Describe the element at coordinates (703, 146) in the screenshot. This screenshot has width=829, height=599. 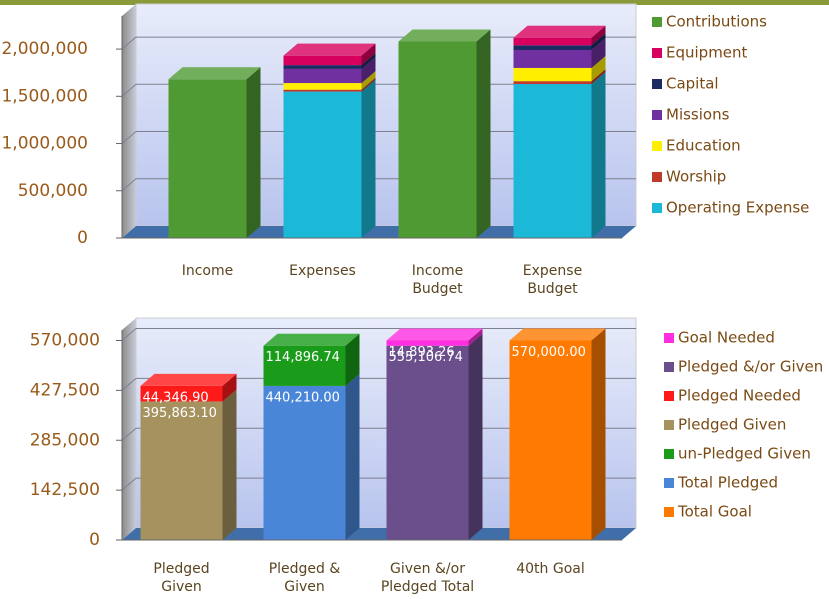
I see `legend-label: Education` at that location.